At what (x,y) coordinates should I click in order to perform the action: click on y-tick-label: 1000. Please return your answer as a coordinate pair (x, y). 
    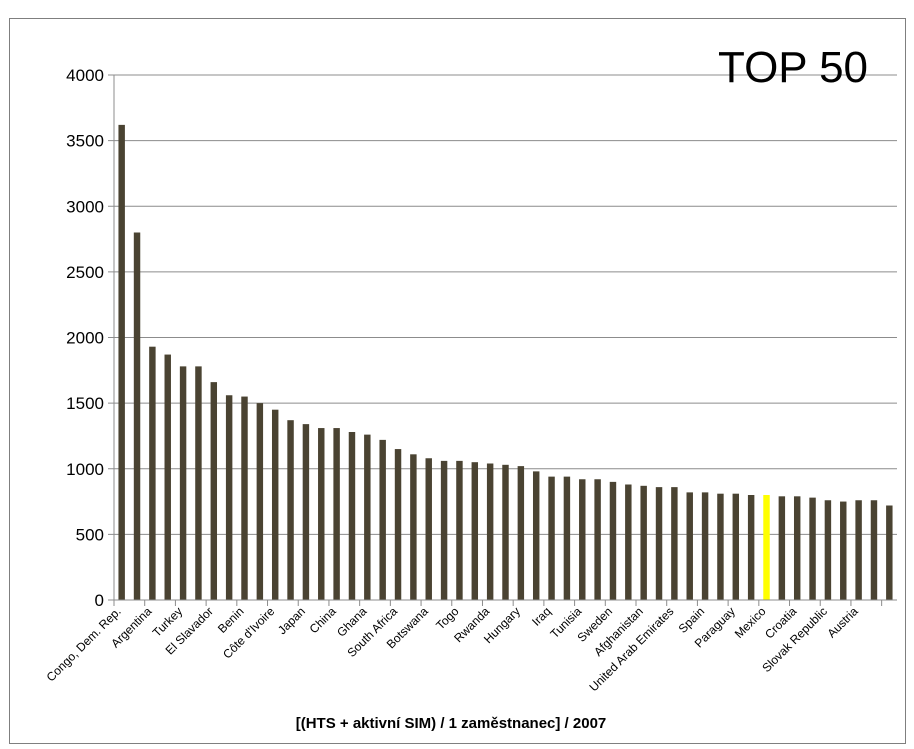
    Looking at the image, I should click on (85, 469).